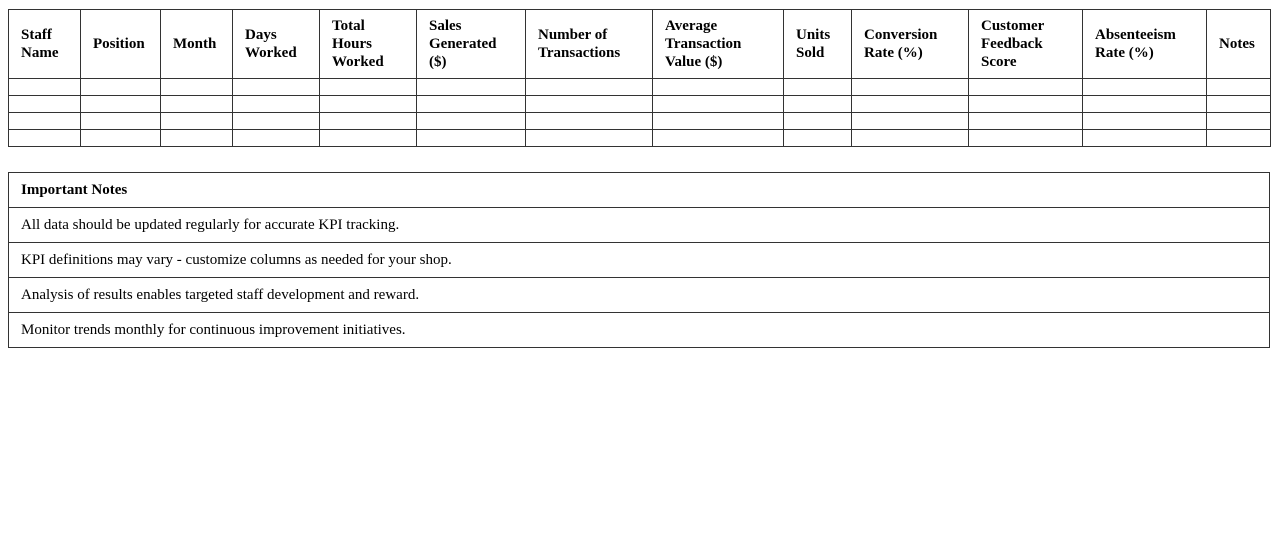 Image resolution: width=1278 pixels, height=550 pixels. I want to click on header-notes: Notes, so click(1238, 44).